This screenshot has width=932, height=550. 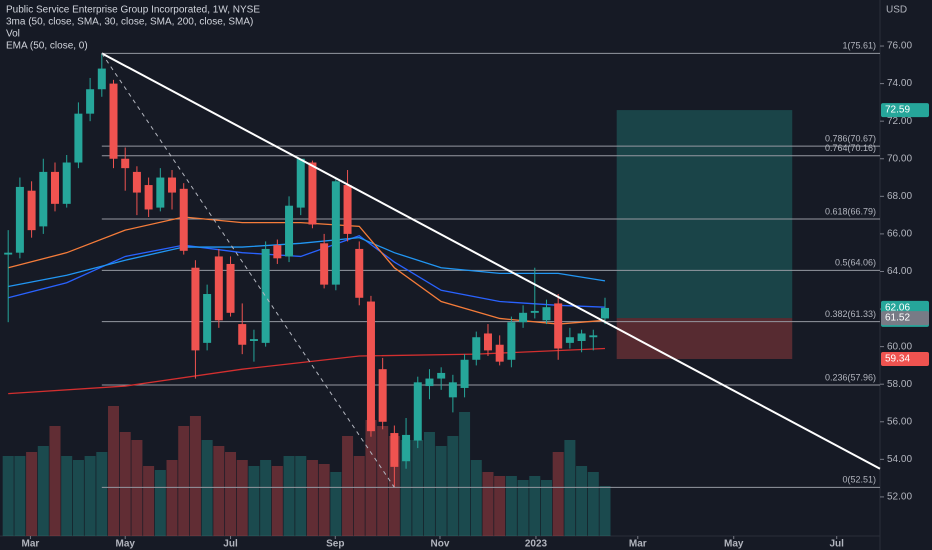 I want to click on price-badge, so click(x=905, y=359).